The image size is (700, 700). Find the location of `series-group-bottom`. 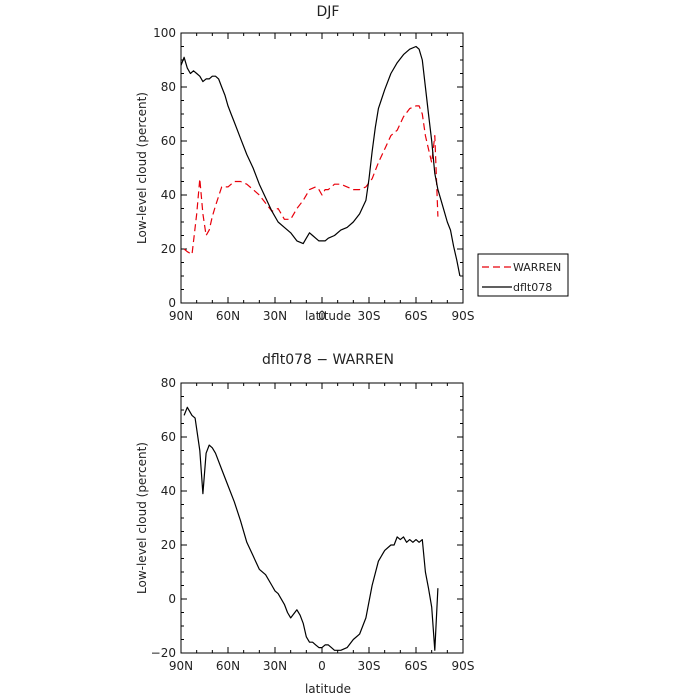

series-group-bottom is located at coordinates (311, 528).